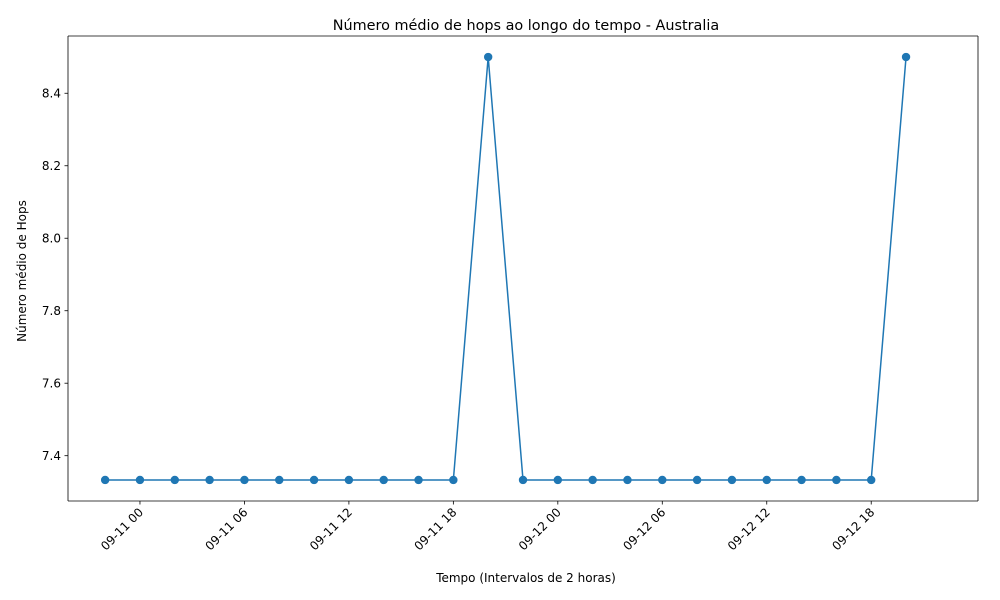 The image size is (1000, 600). Describe the element at coordinates (525, 578) in the screenshot. I see `x-axis-label: Tempo (Intervalos de 2 horas)` at that location.